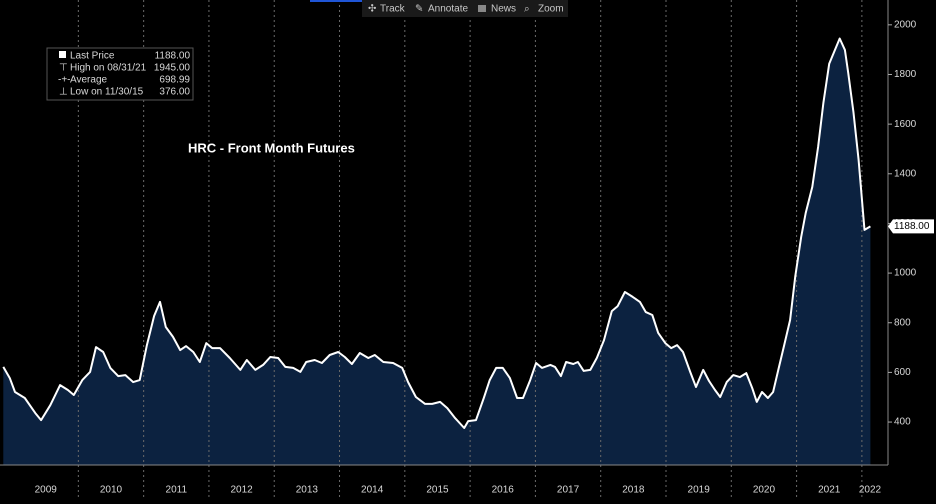  Describe the element at coordinates (503, 490) in the screenshot. I see `x-tick-label: 2016` at that location.